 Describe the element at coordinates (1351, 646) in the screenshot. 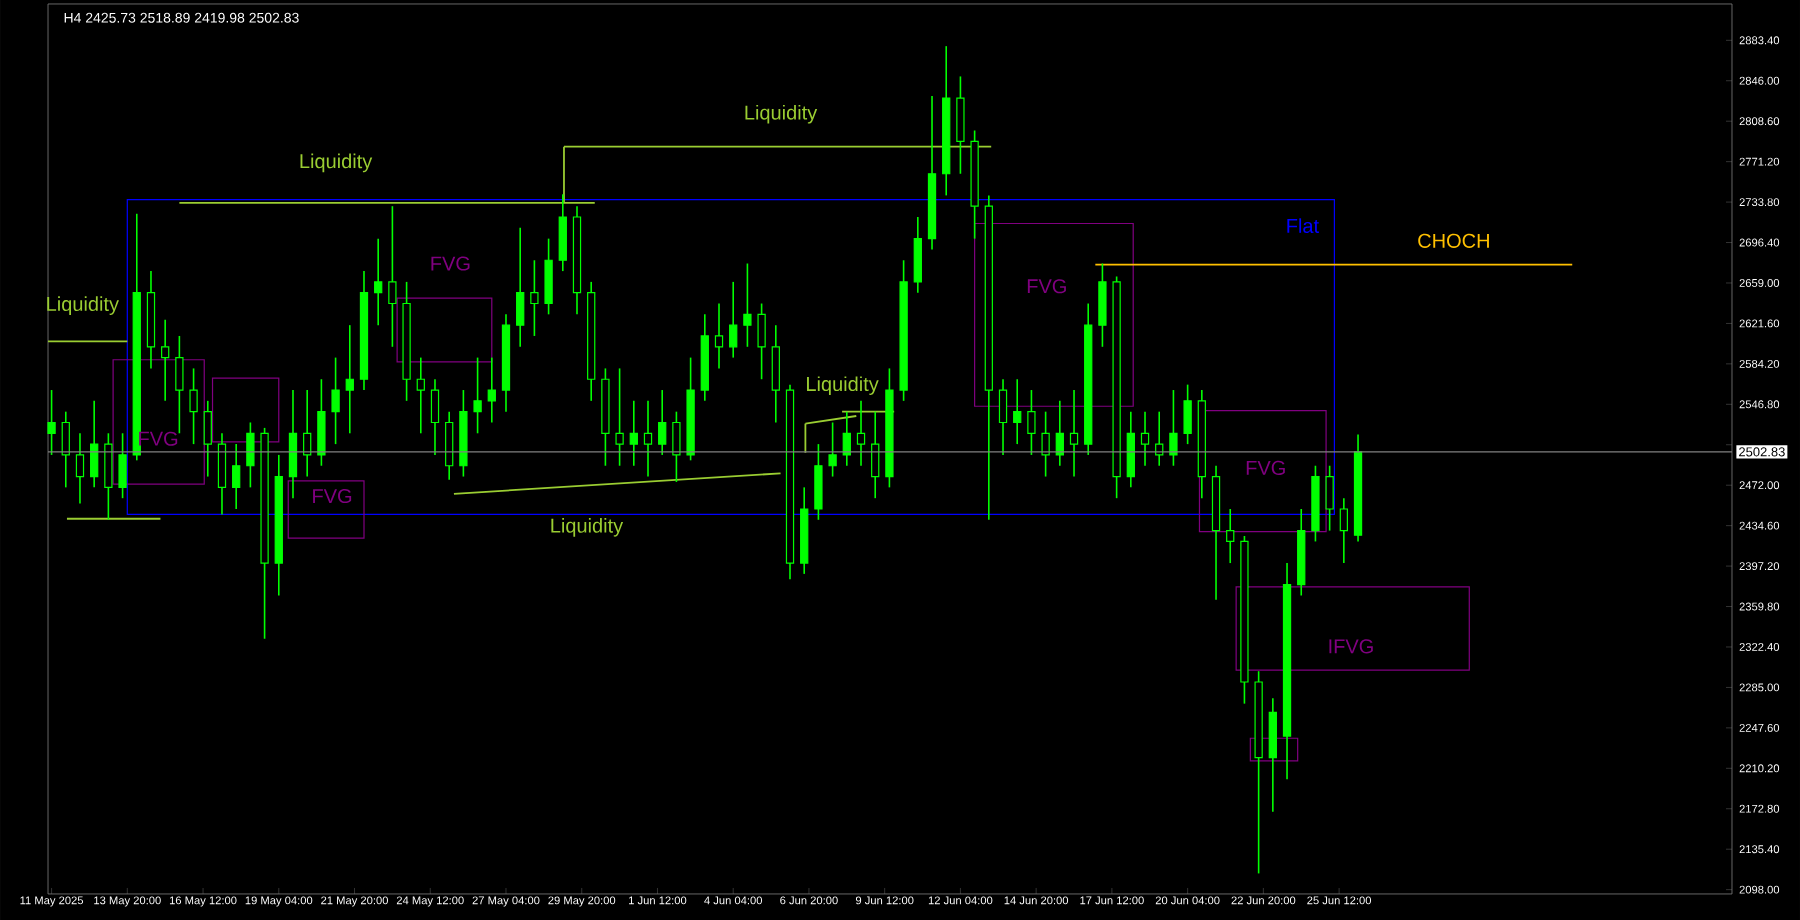

I see `annotation: IFVG` at that location.